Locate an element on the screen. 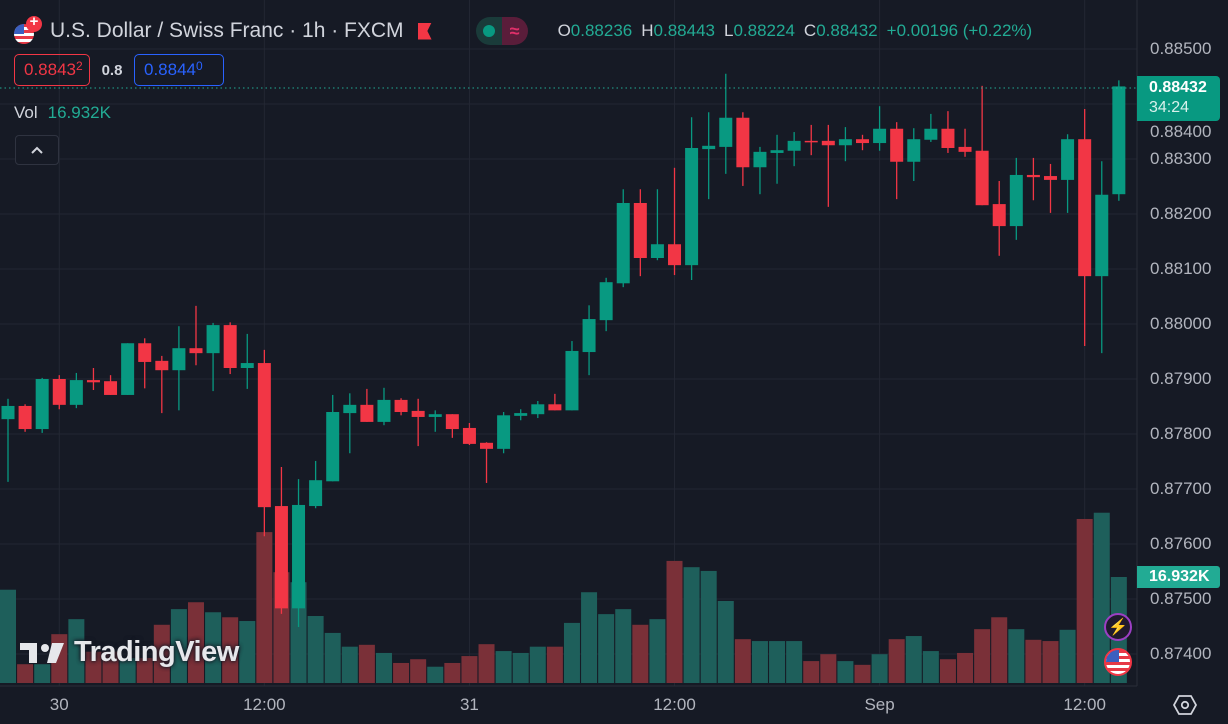 The image size is (1228, 724). buy-button: 0.8844 0 is located at coordinates (179, 70).